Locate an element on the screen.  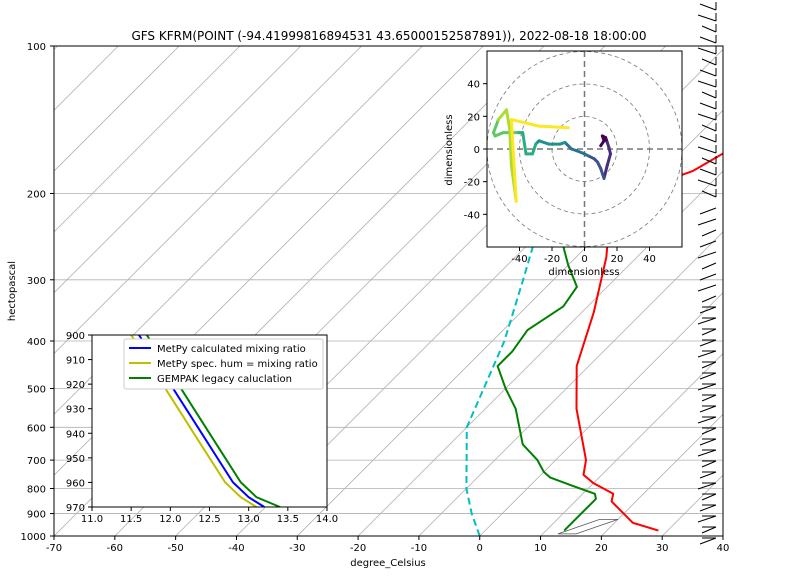
mixing-ratio-y-tick-label: 900 is located at coordinates (75, 336).